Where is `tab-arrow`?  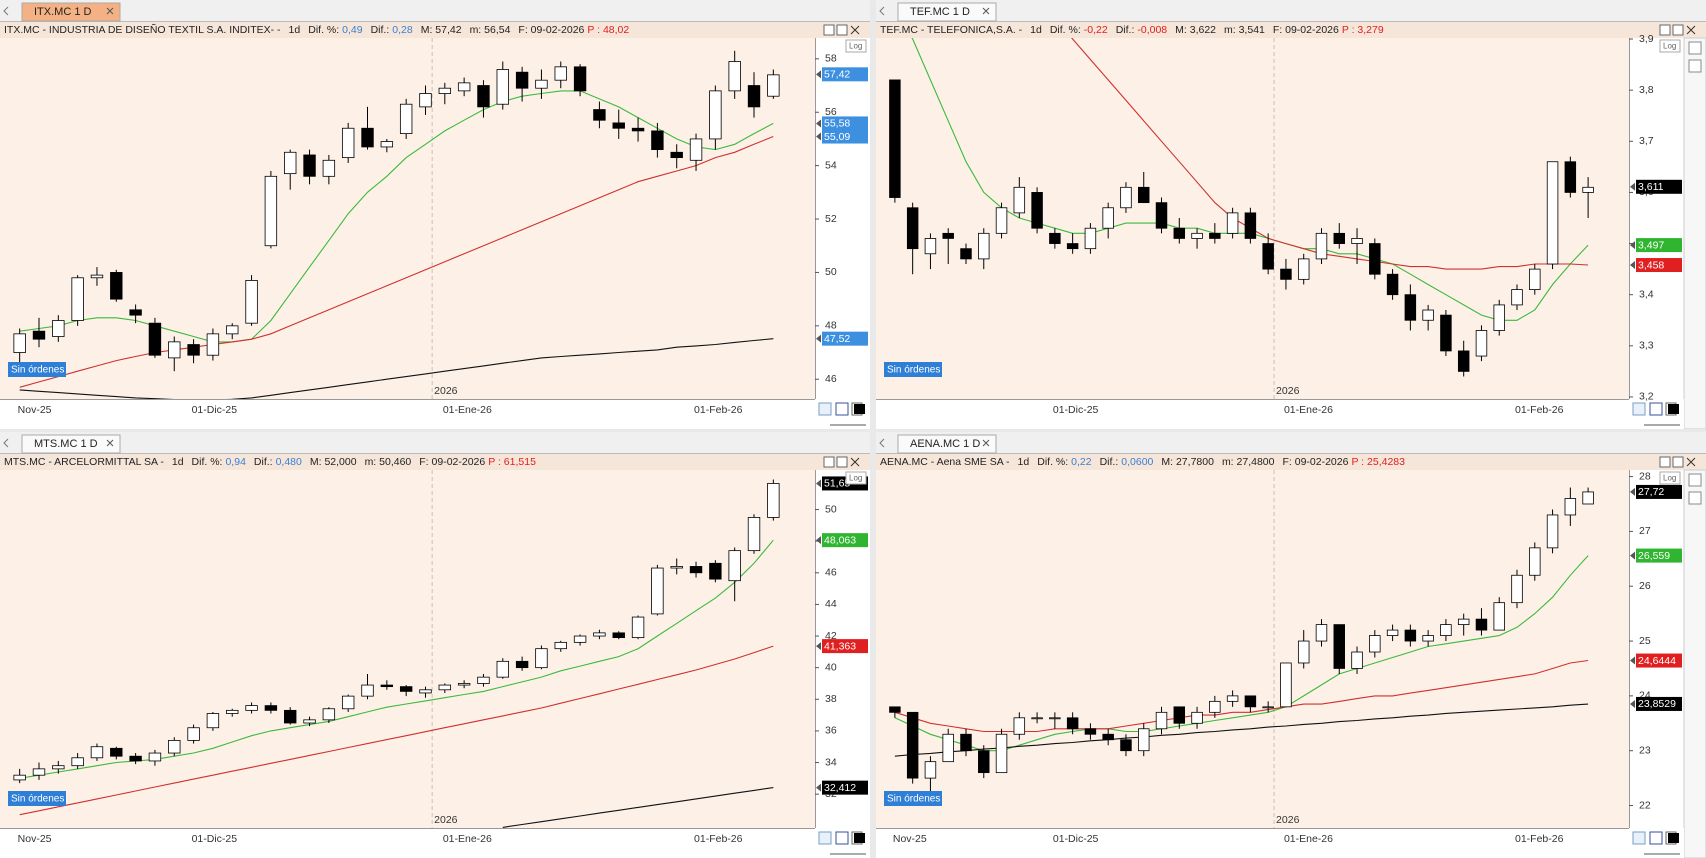
tab-arrow is located at coordinates (6, 443).